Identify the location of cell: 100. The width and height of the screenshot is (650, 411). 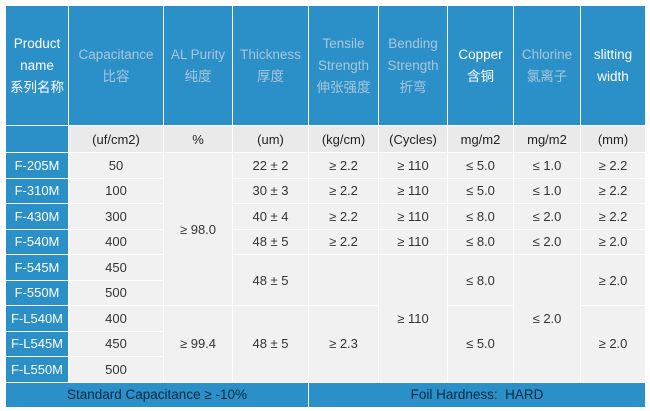
(116, 190).